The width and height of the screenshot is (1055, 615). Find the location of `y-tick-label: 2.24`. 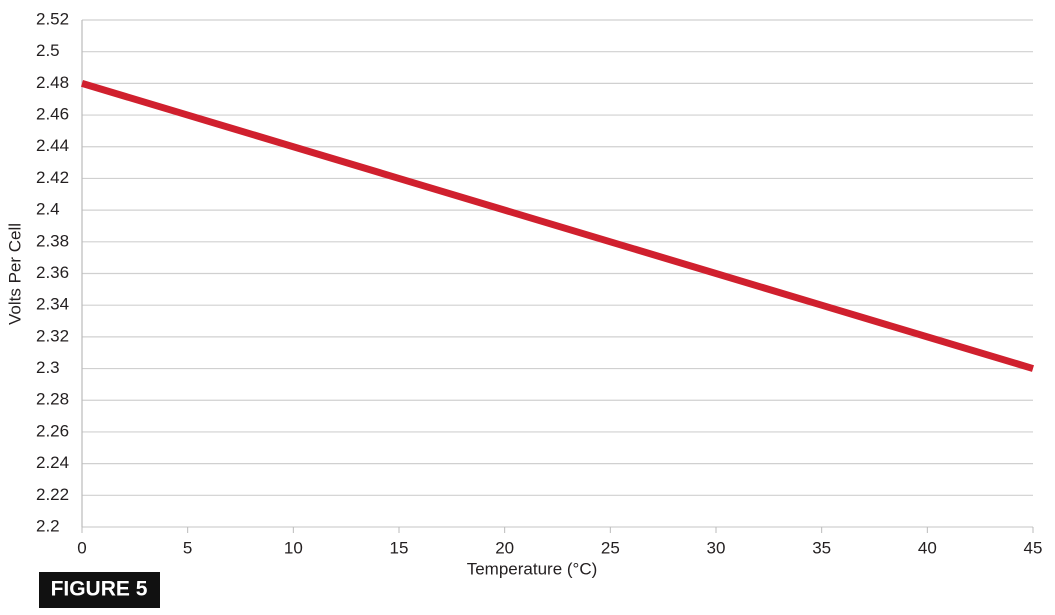

y-tick-label: 2.24 is located at coordinates (52, 462).